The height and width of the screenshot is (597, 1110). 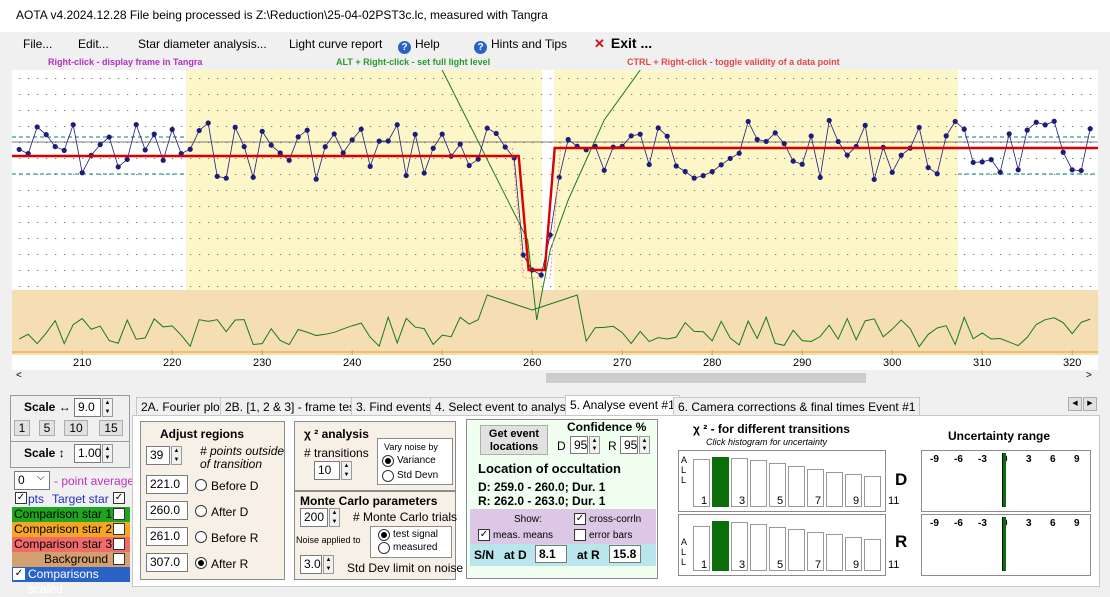 I want to click on tab-analyse-event: 5. Analyse event #1, so click(x=622, y=405).